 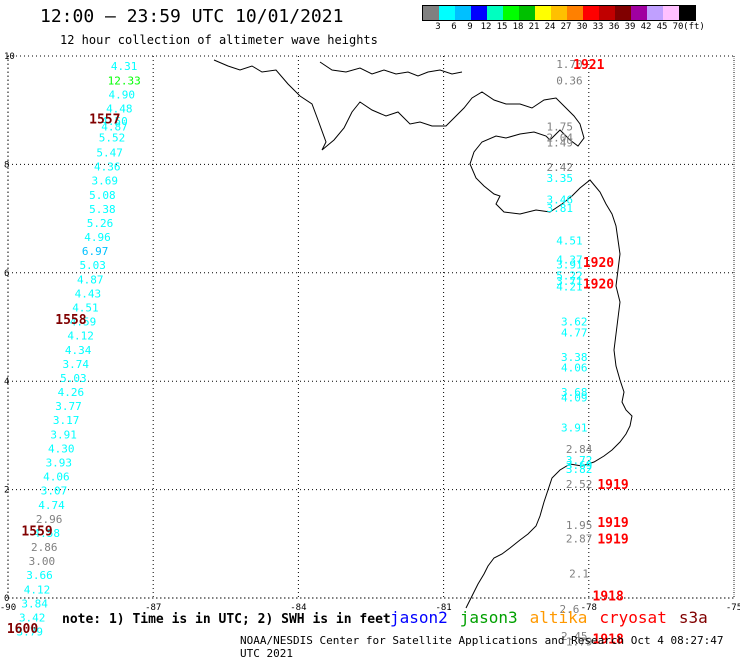 What do you see at coordinates (119, 109) in the screenshot?
I see `wave-height-value: 4.48` at bounding box center [119, 109].